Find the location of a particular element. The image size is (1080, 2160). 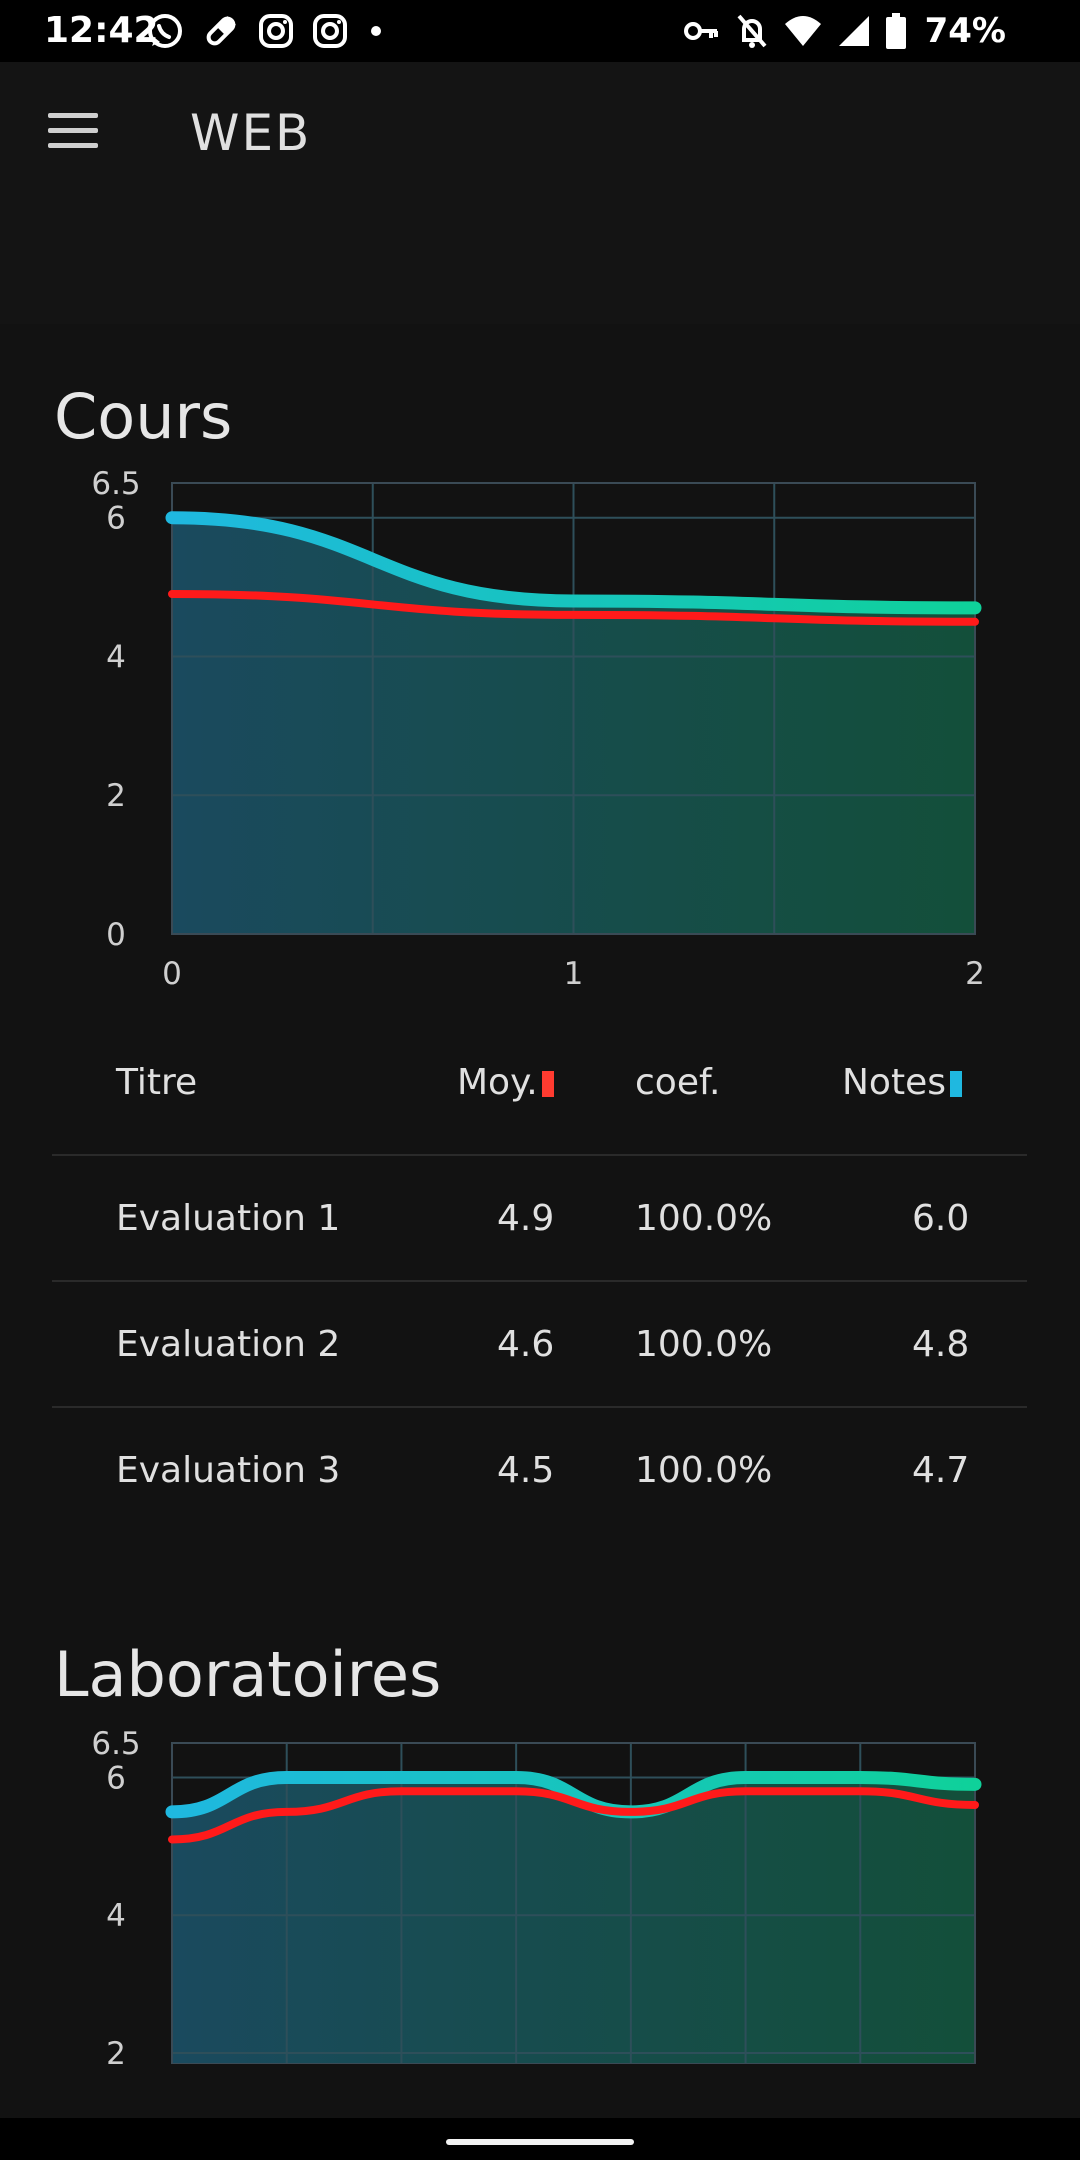

row-title: Evaluation 3 is located at coordinates (228, 1470).